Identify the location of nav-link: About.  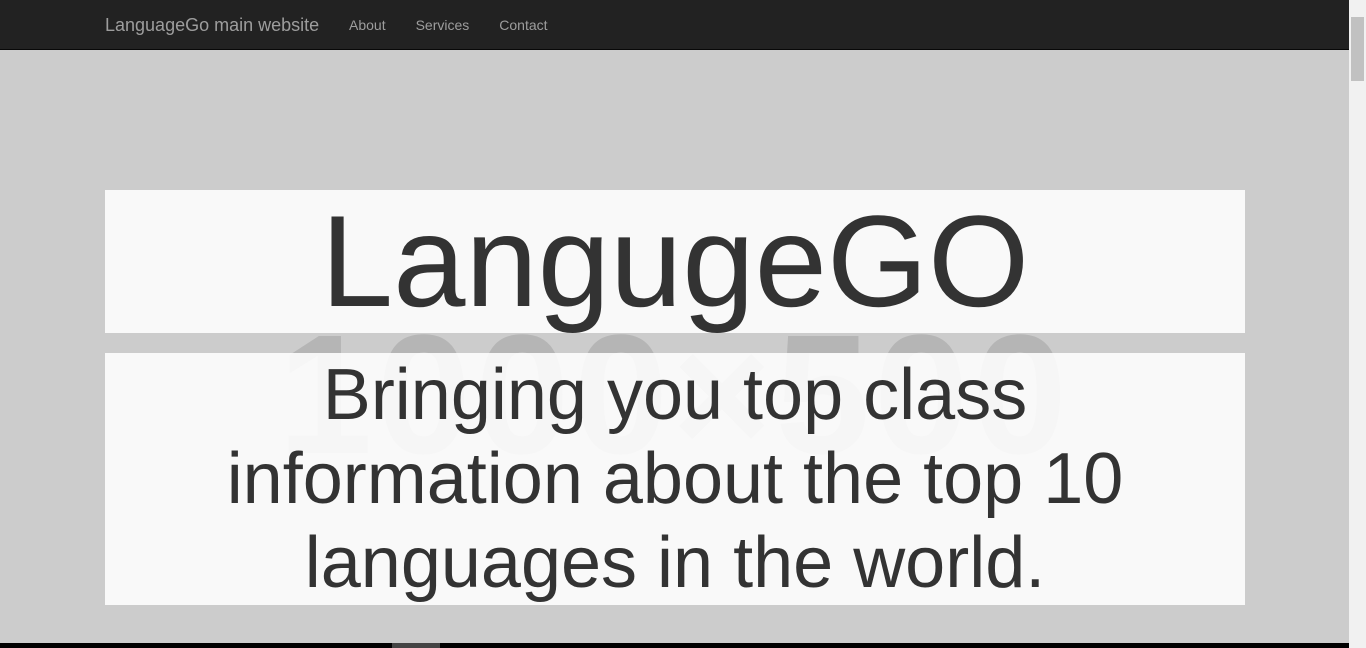
(367, 25).